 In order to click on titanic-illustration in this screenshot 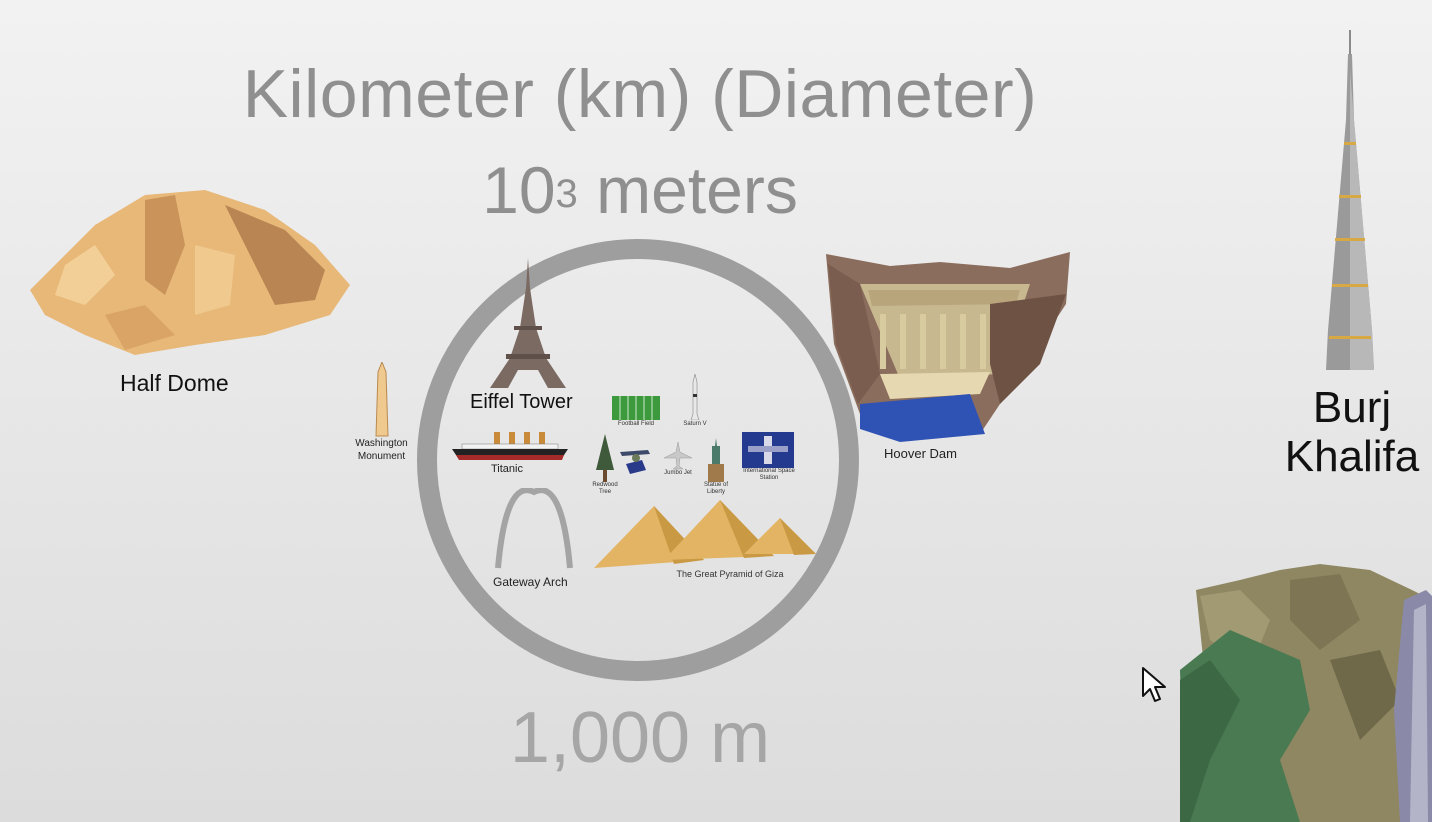, I will do `click(510, 445)`.